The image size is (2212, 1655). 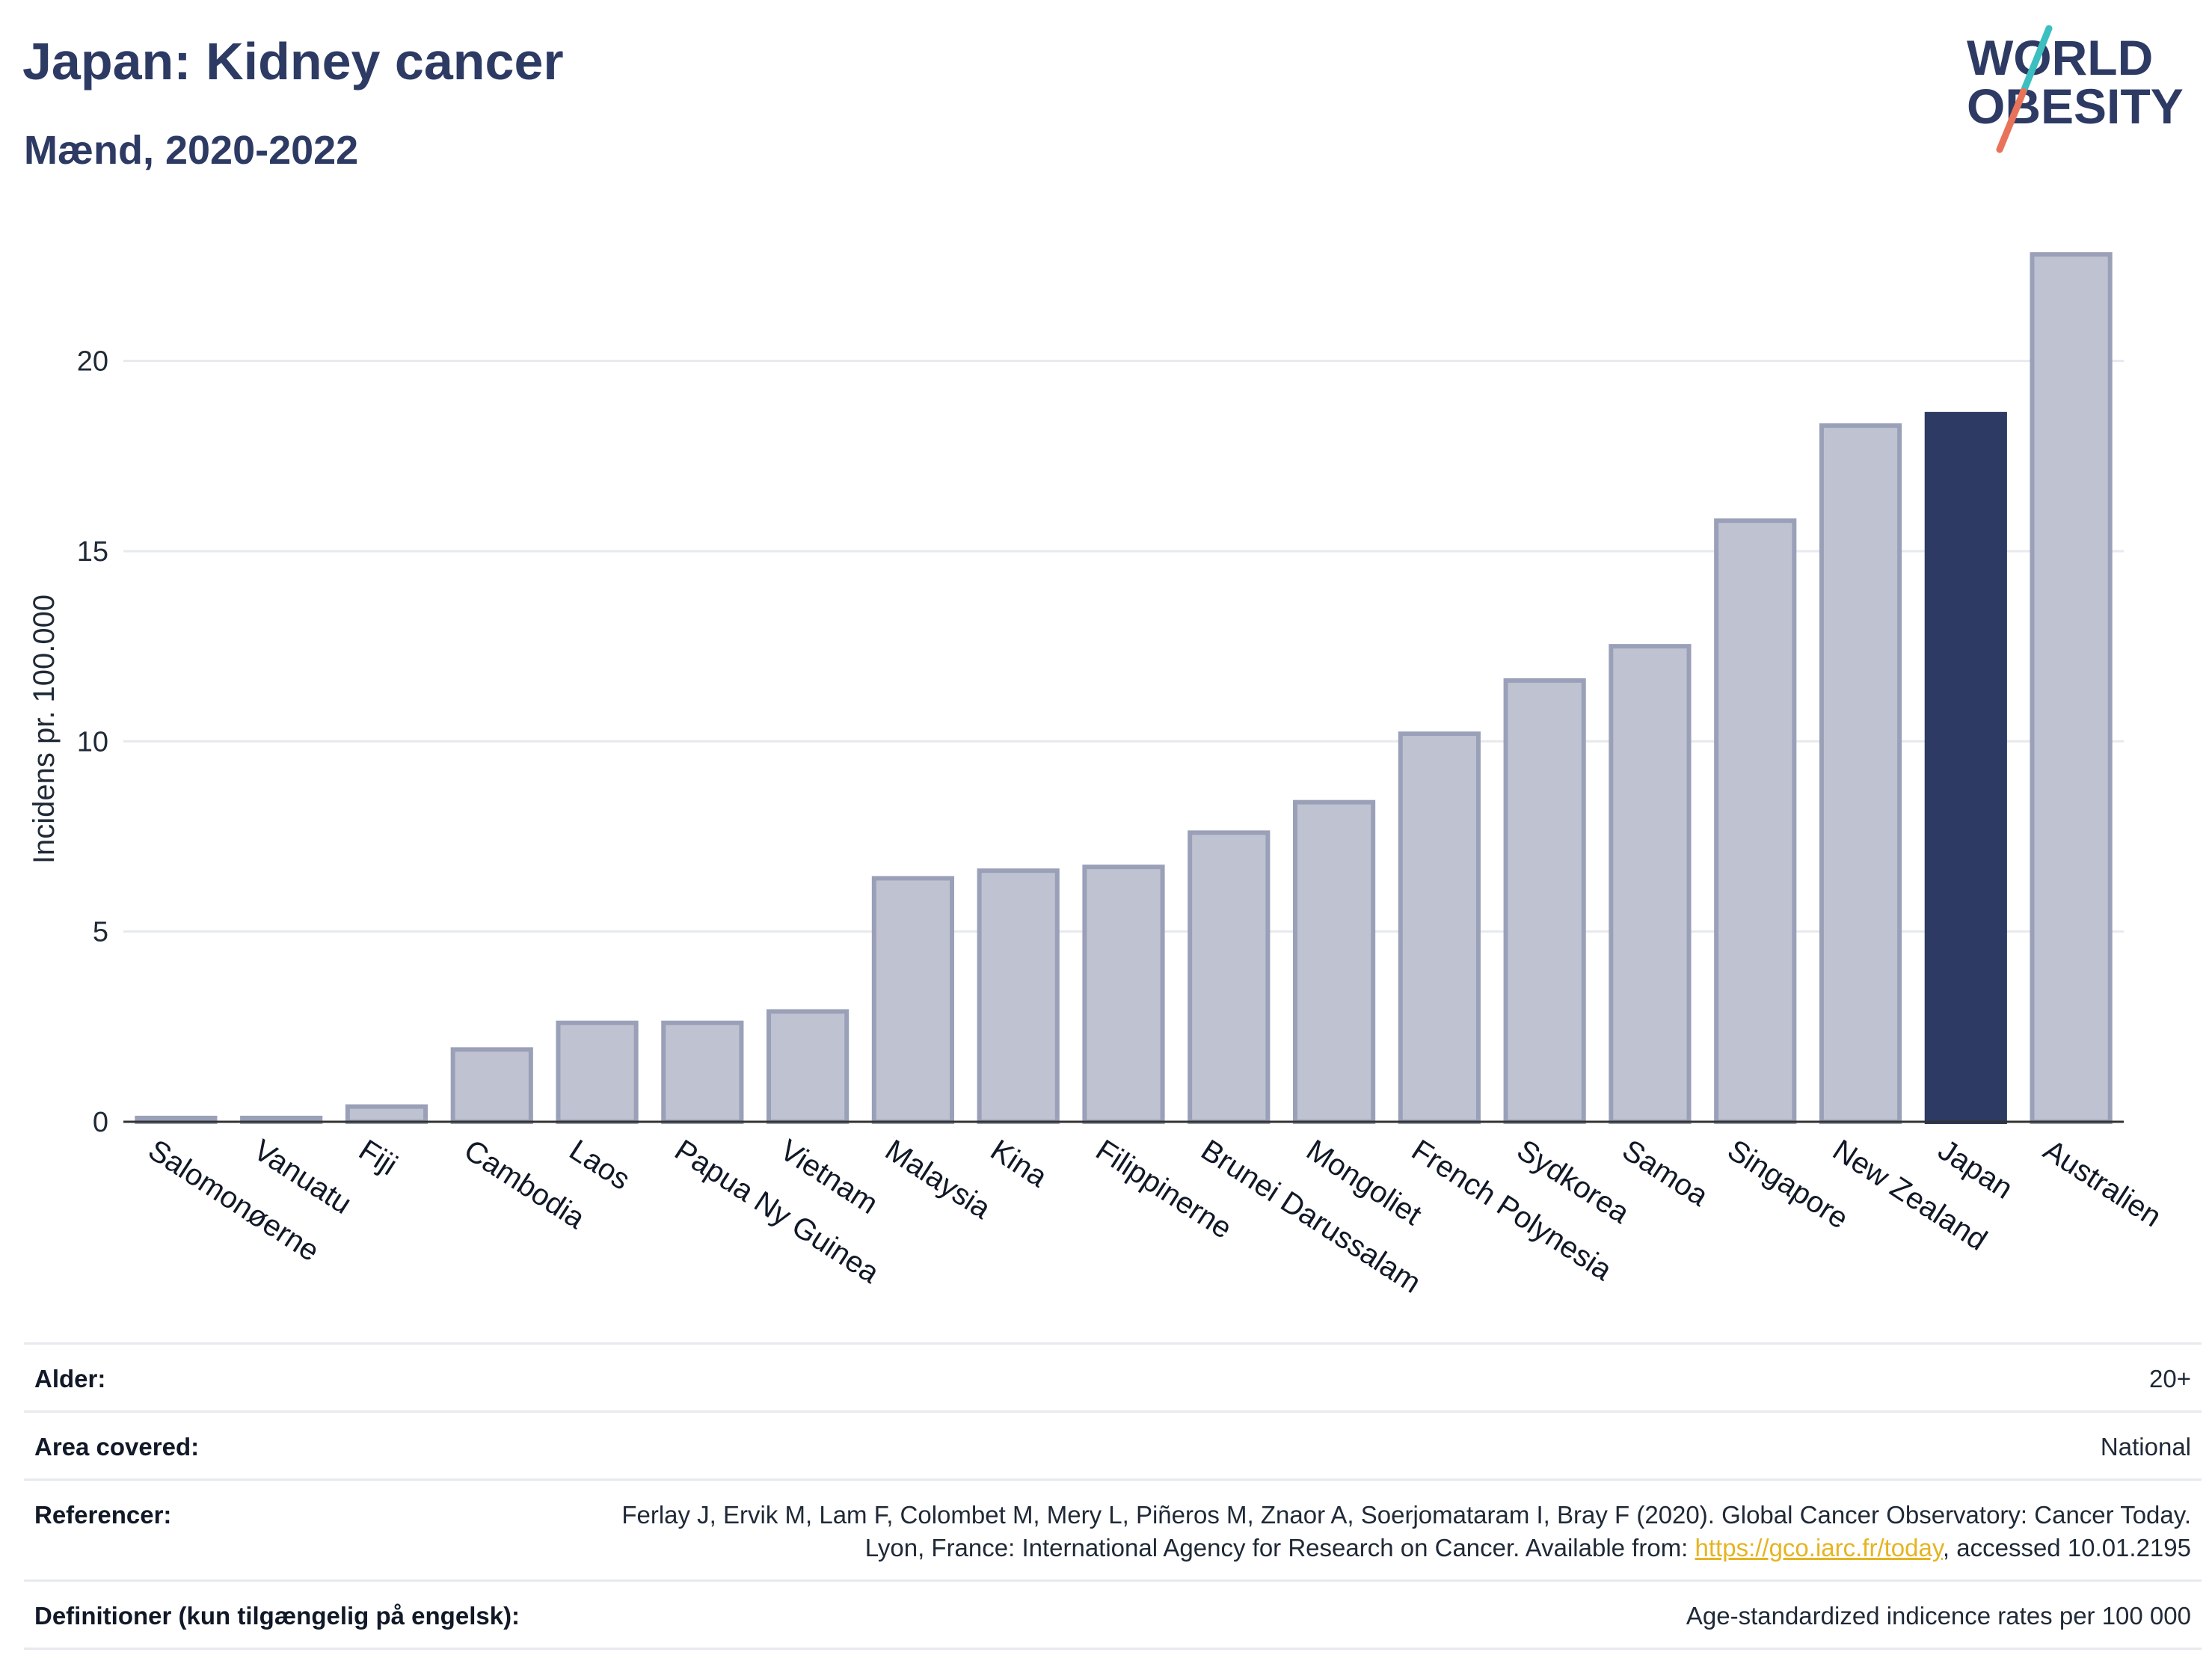 I want to click on bar-japan, so click(x=1965, y=767).